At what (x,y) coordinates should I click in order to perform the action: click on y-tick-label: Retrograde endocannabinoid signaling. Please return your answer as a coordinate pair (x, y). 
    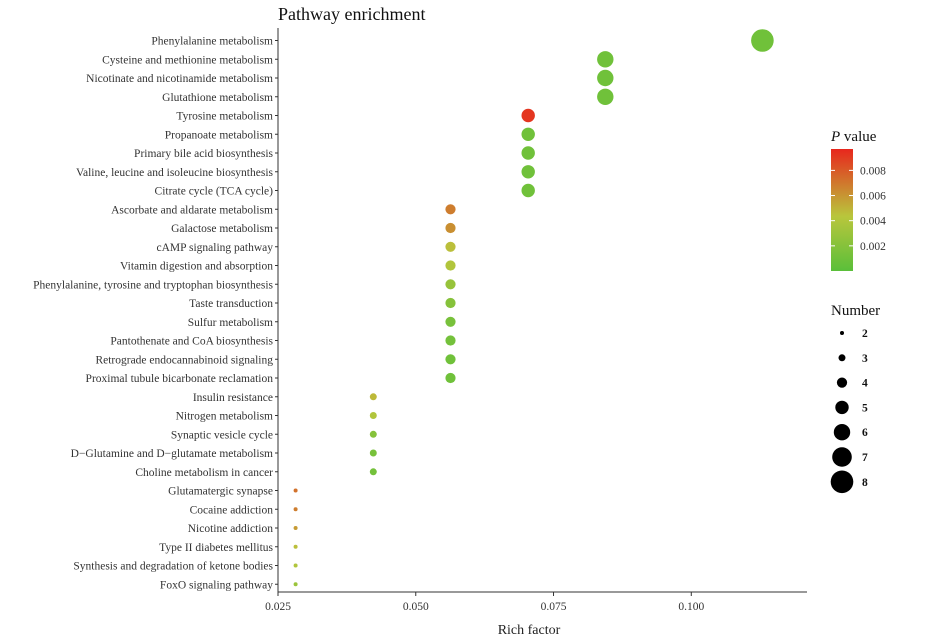
    Looking at the image, I should click on (184, 360).